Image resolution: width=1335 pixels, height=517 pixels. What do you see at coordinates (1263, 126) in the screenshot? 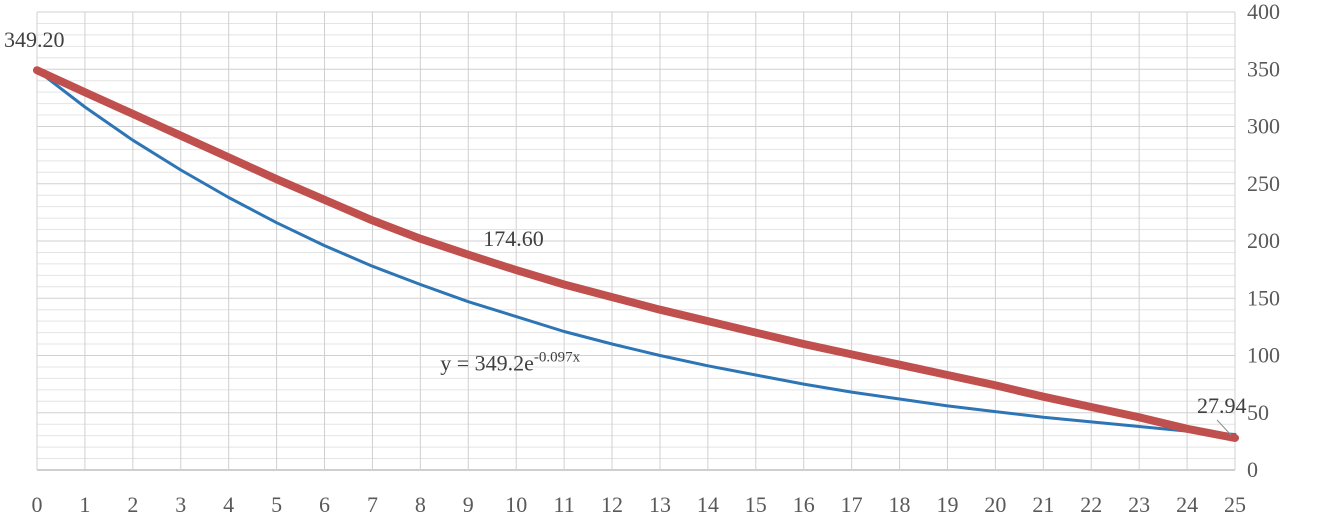
I see `y-tick-label: 300` at bounding box center [1263, 126].